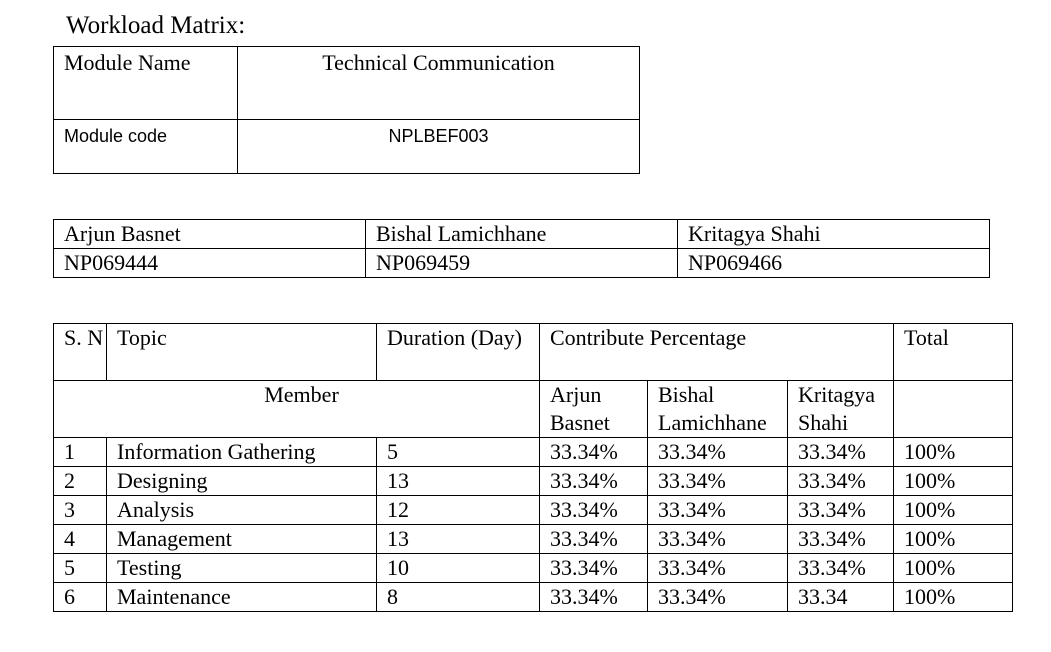  Describe the element at coordinates (953, 352) in the screenshot. I see `total-header: Total` at that location.